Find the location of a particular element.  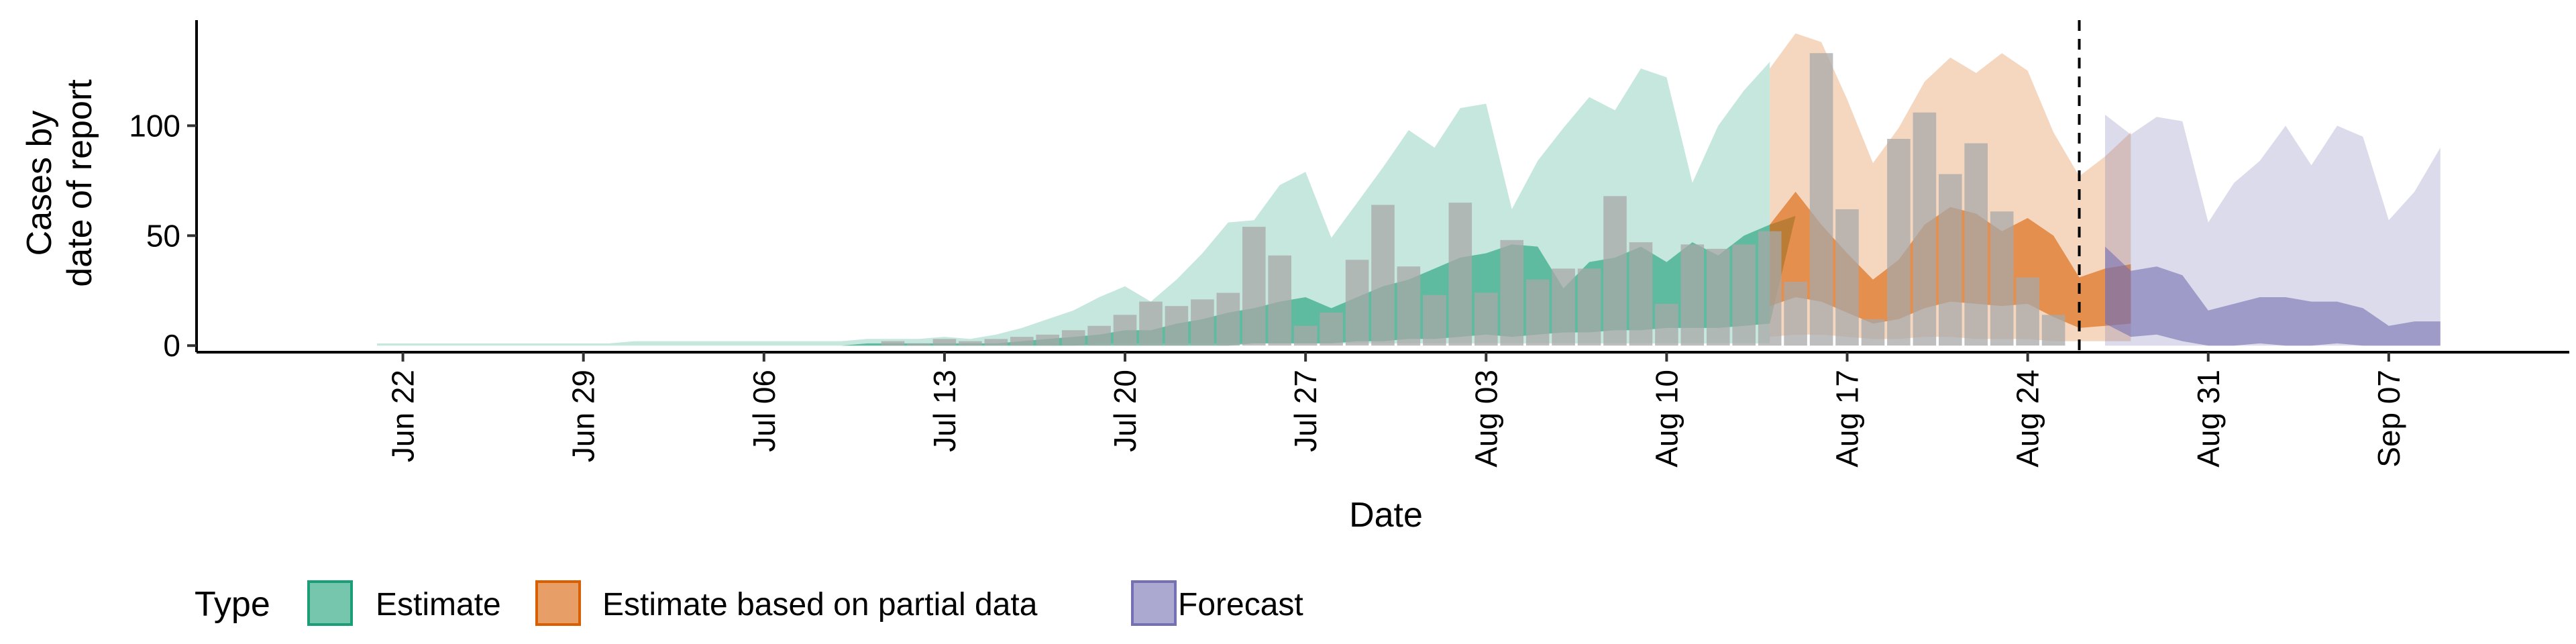

legend-label-partial: Estimate based on partial data is located at coordinates (820, 605).